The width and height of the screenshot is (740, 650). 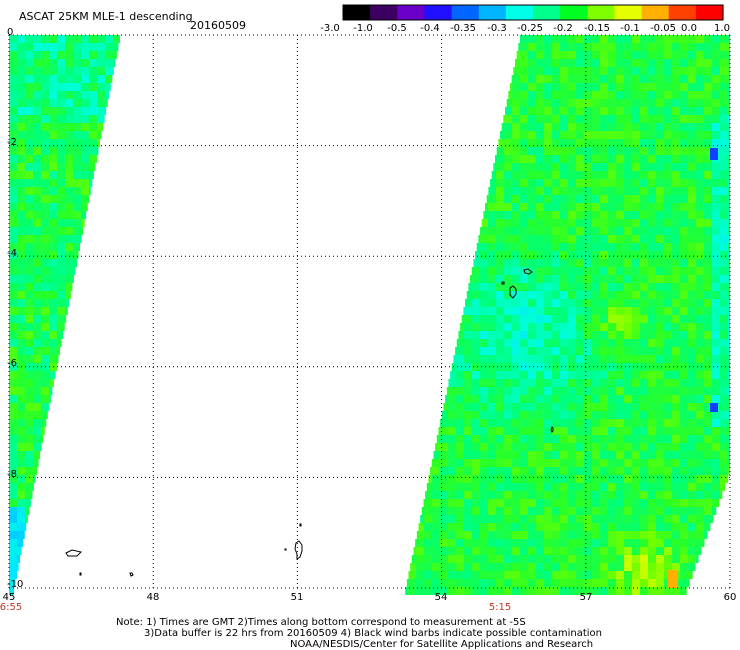 What do you see at coordinates (298, 550) in the screenshot?
I see `island-outline` at bounding box center [298, 550].